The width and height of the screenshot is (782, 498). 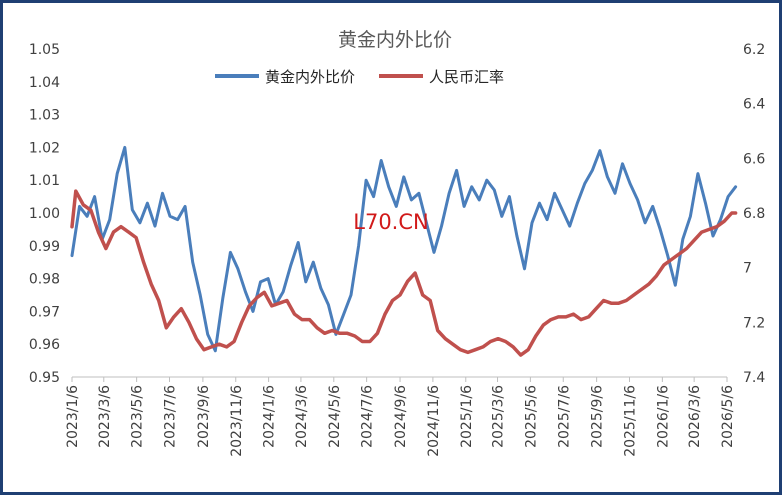 What do you see at coordinates (44, 83) in the screenshot?
I see `left-tick-label: 1.04` at bounding box center [44, 83].